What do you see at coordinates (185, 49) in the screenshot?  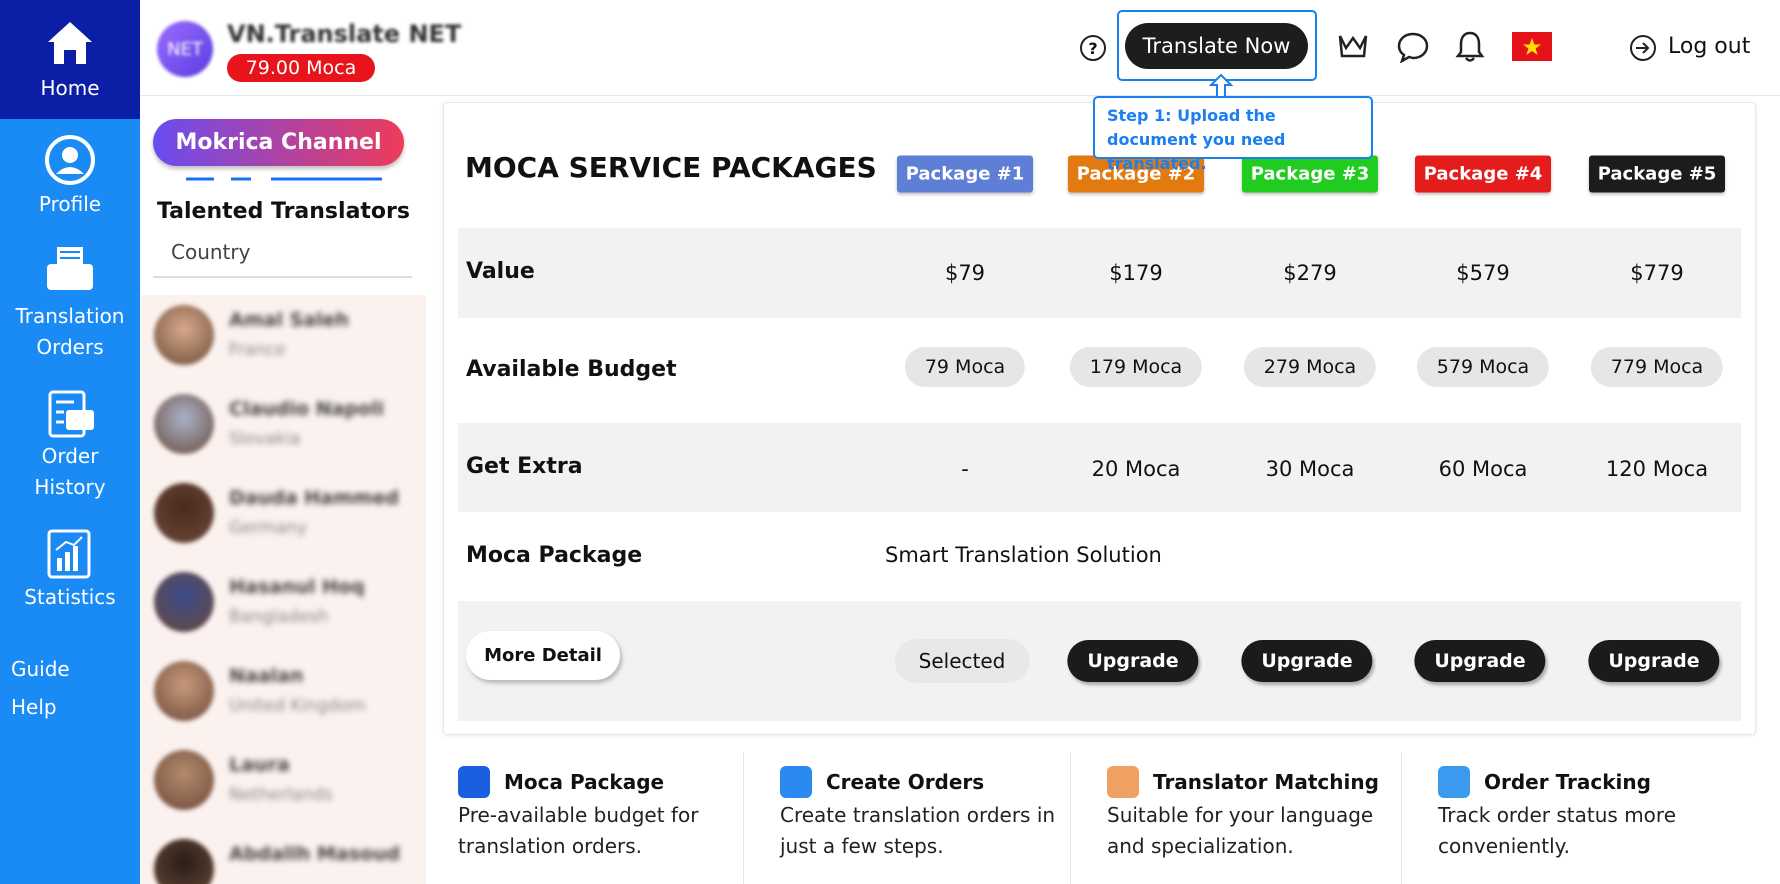 I see `avatar: NET` at bounding box center [185, 49].